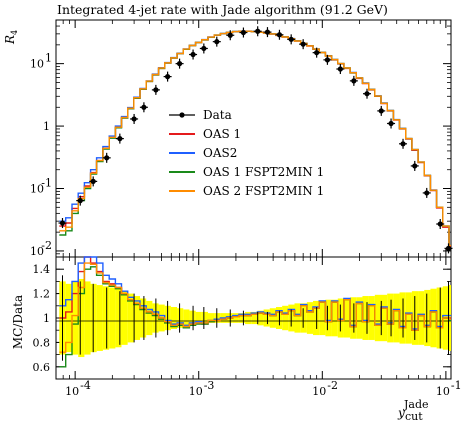 The width and height of the screenshot is (467, 421). I want to click on legend-label: OAS2, so click(220, 153).